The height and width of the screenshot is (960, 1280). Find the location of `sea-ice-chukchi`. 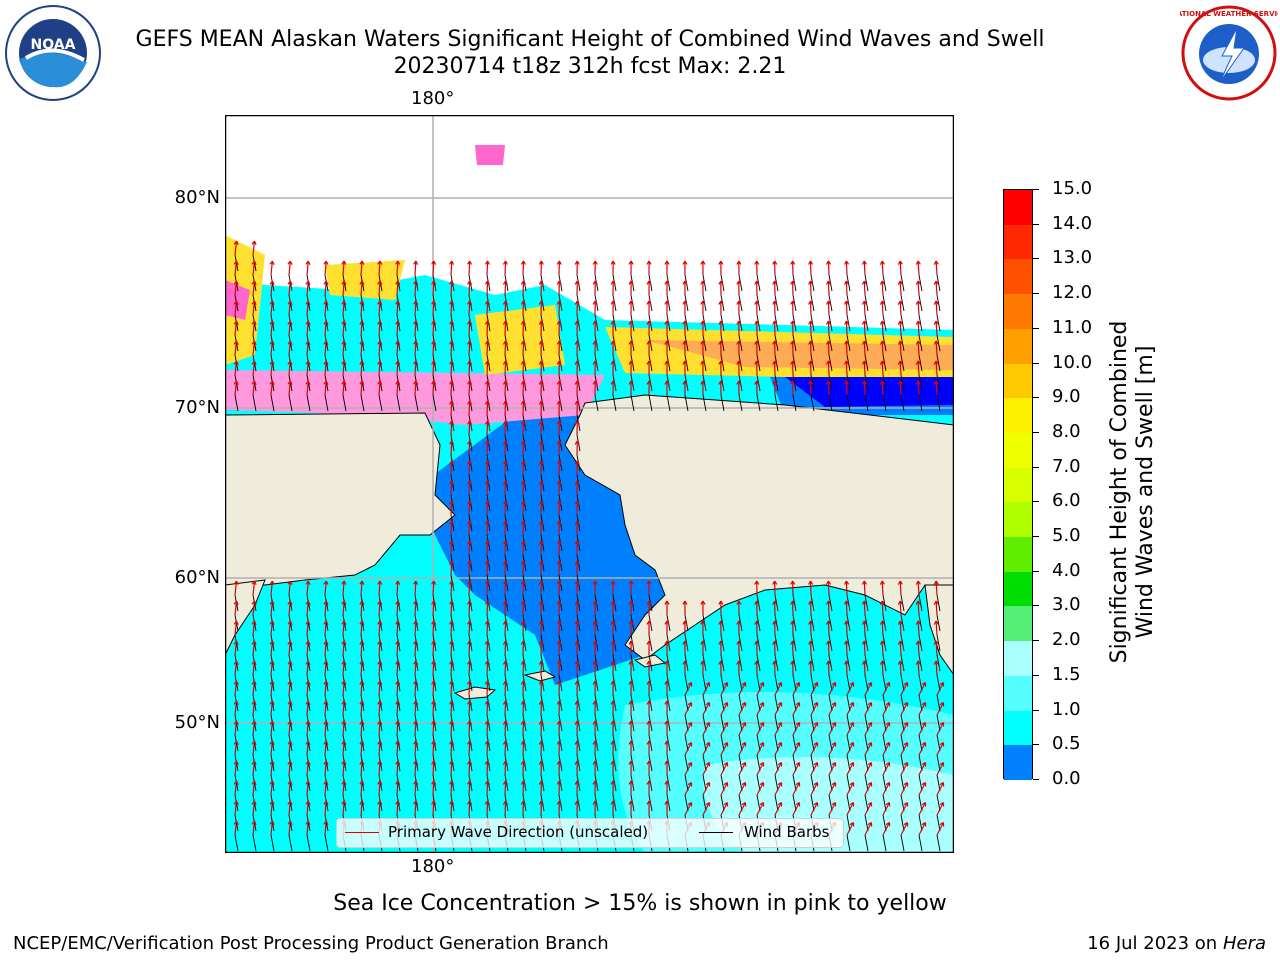

sea-ice-chukchi is located at coordinates (415, 397).